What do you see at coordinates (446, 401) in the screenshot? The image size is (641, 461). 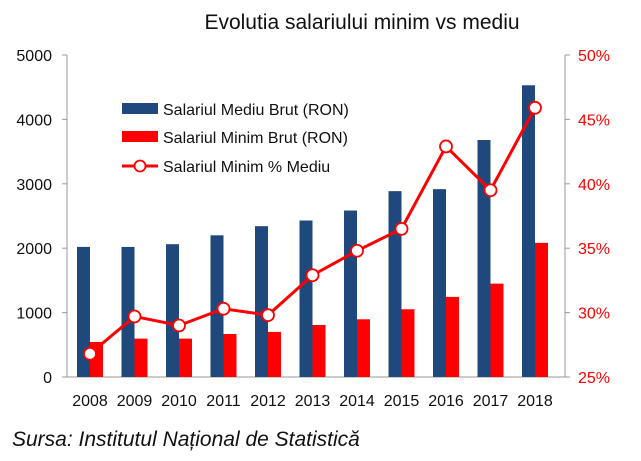 I see `x-tick-label: 2016` at bounding box center [446, 401].